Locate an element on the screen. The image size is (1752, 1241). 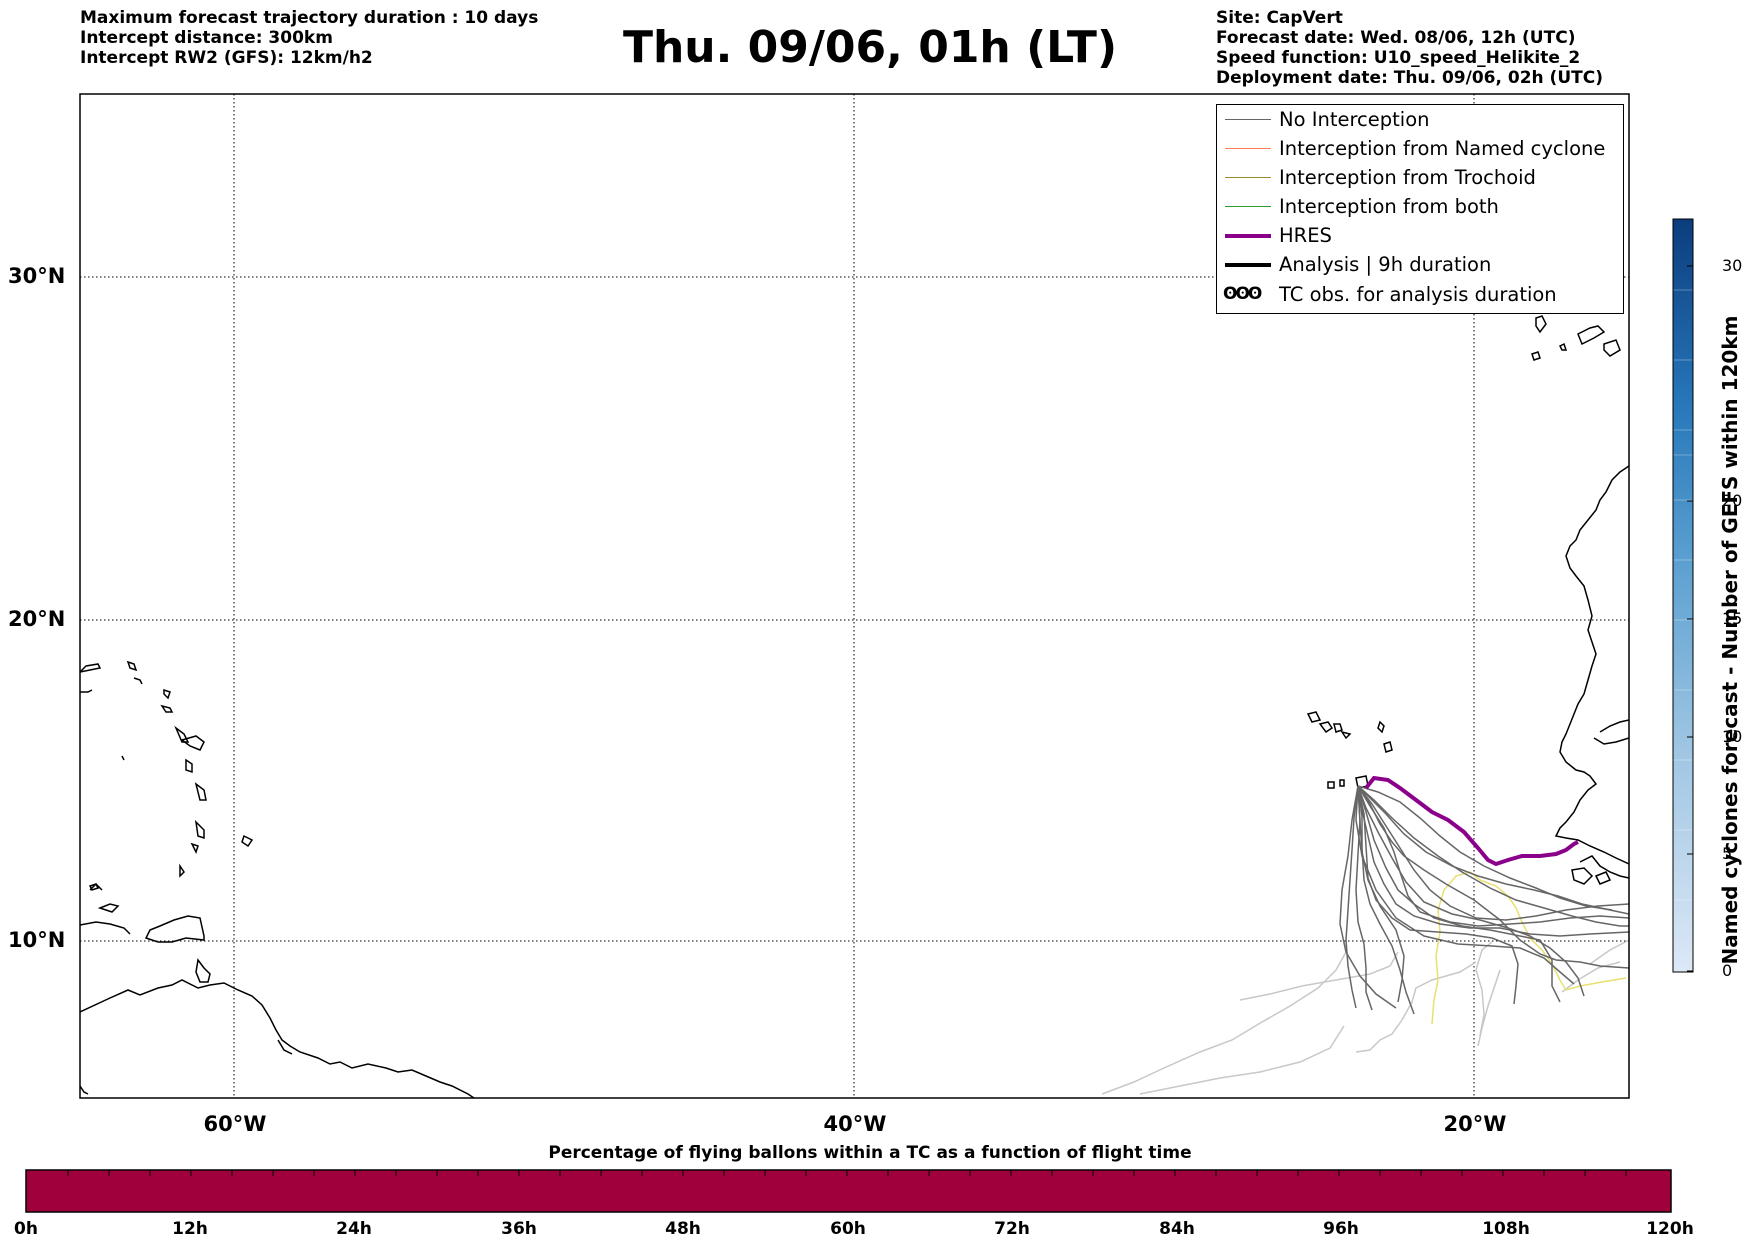
legend-item-trochoid: Interception from Trochoid is located at coordinates (1420, 178).